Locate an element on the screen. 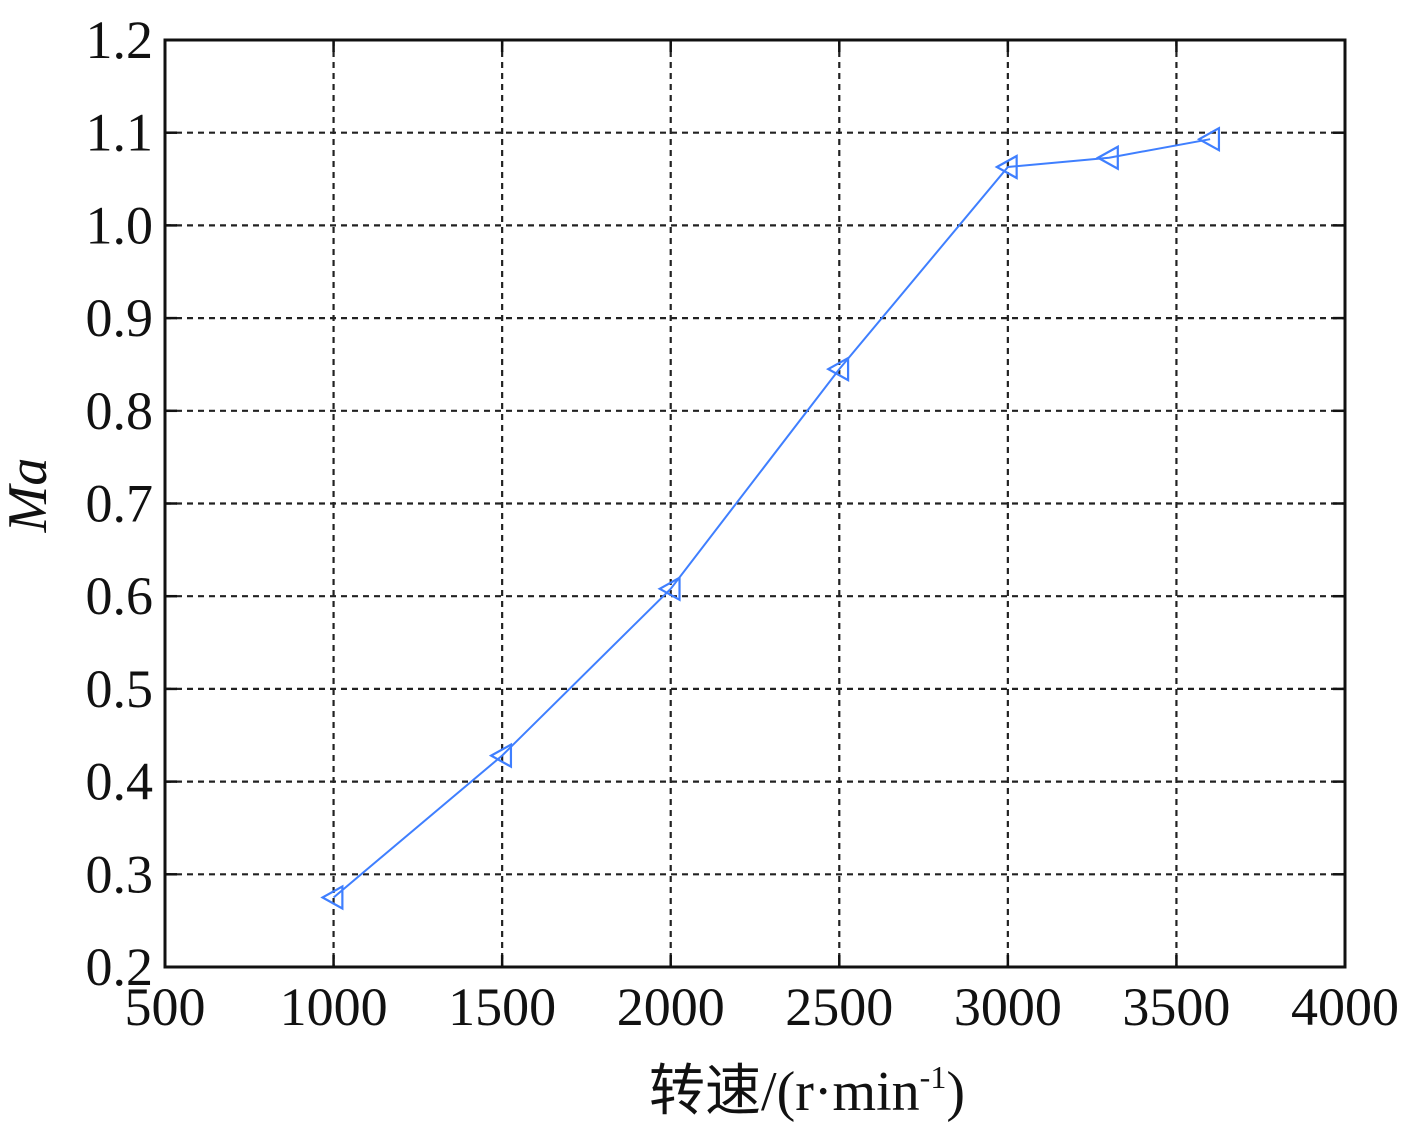 This screenshot has height=1122, width=1417. y-tick-label: 0.7 is located at coordinates (120, 504).